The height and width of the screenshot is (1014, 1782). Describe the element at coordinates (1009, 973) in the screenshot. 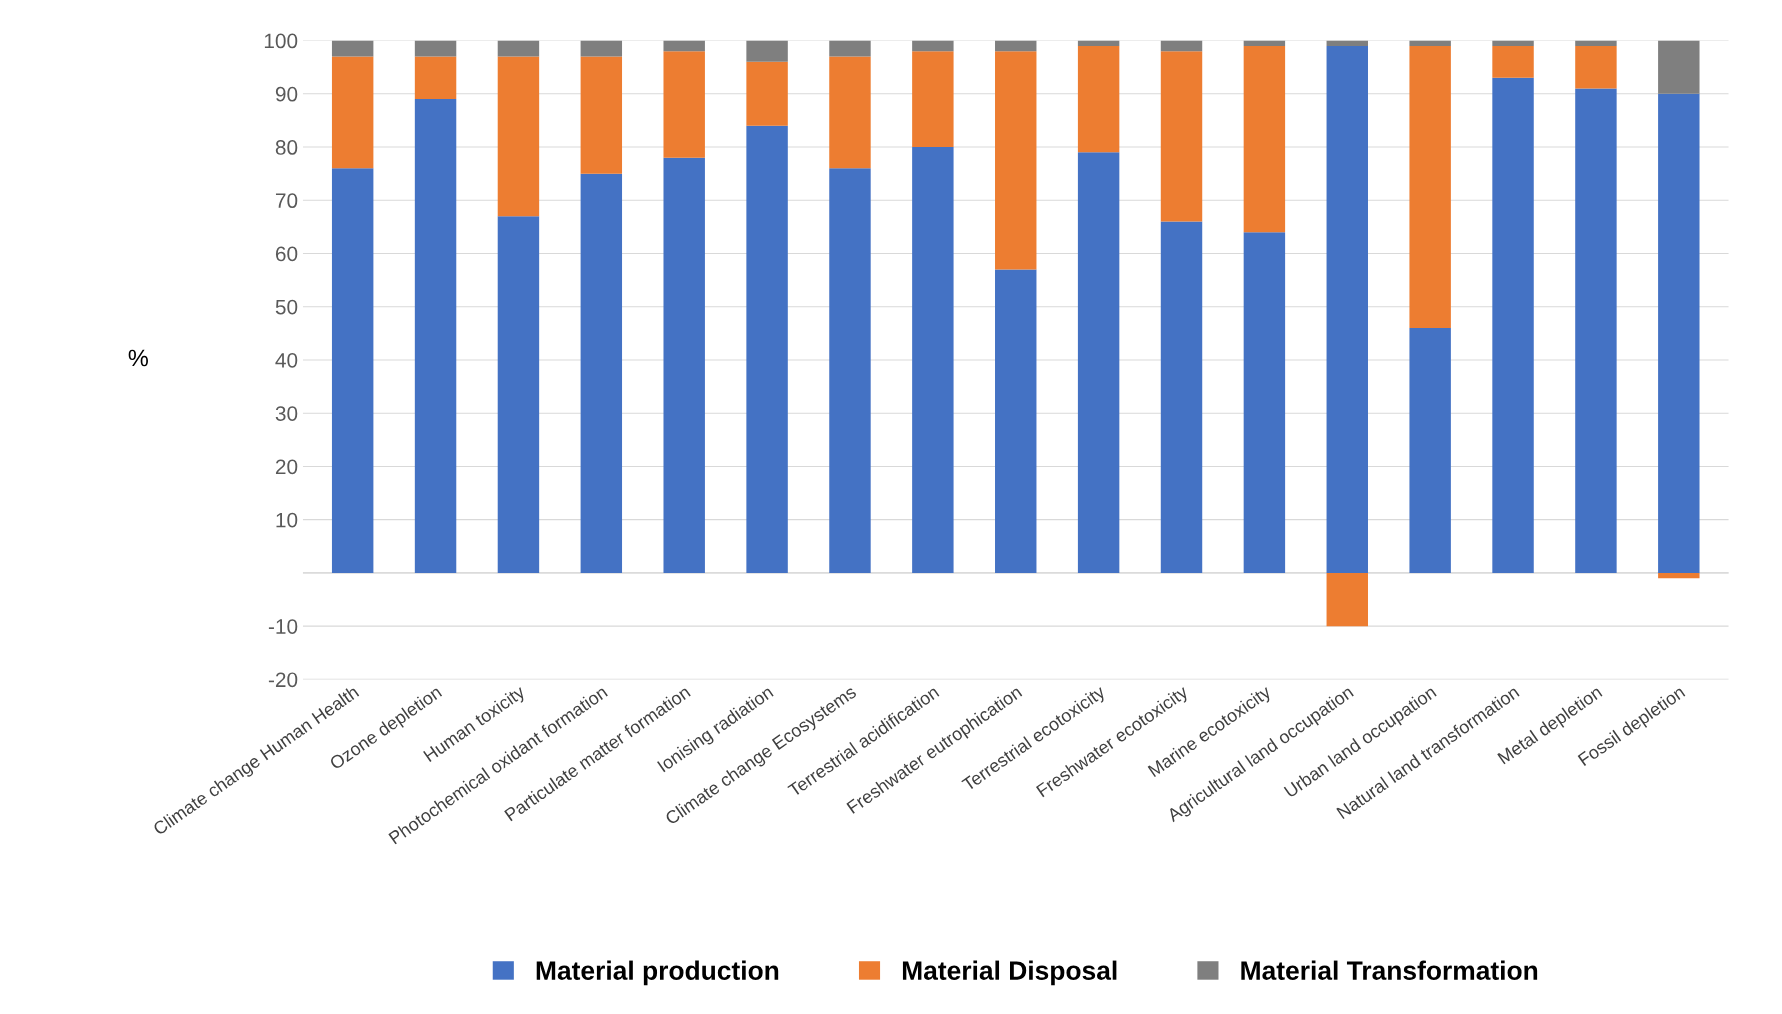

I see `legend-label: Material Disposal` at that location.